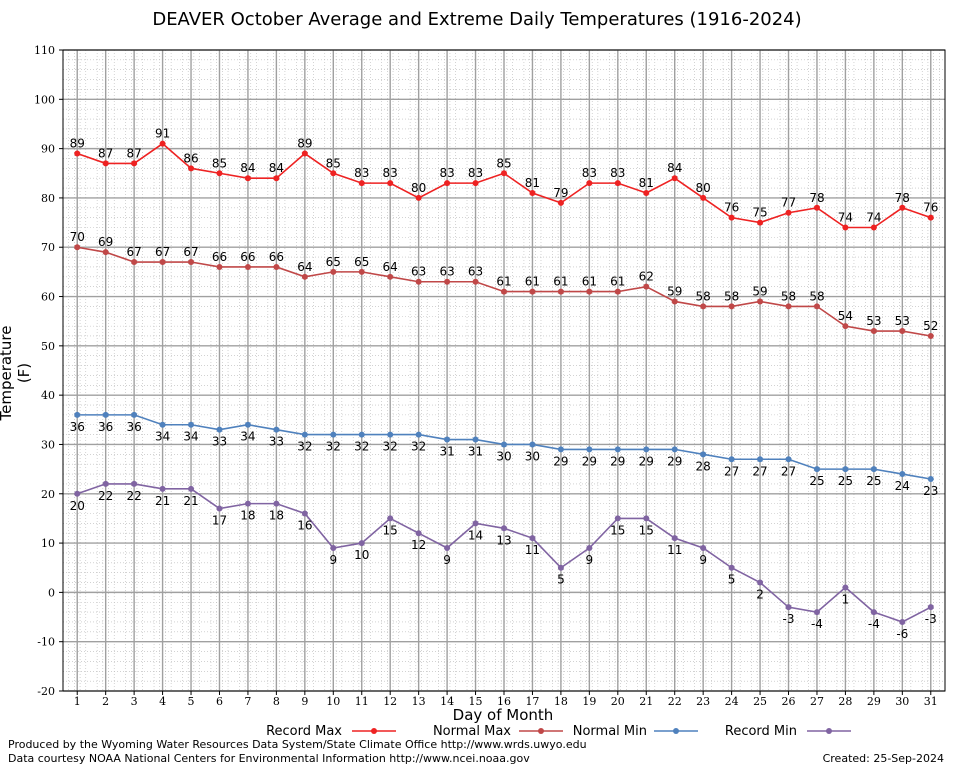  Describe the element at coordinates (846, 599) in the screenshot. I see `data-label-record-min: 1` at that location.